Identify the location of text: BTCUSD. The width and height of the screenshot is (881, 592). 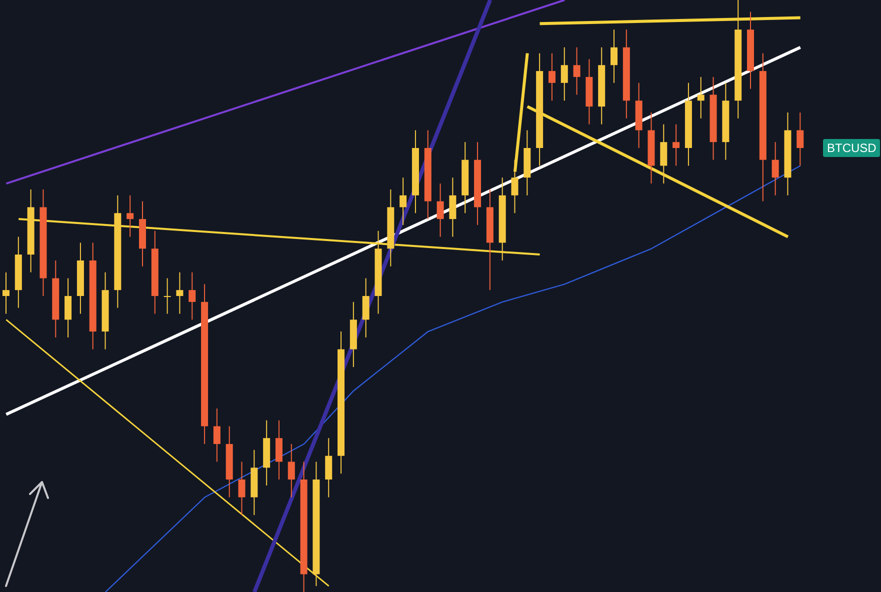
(851, 148).